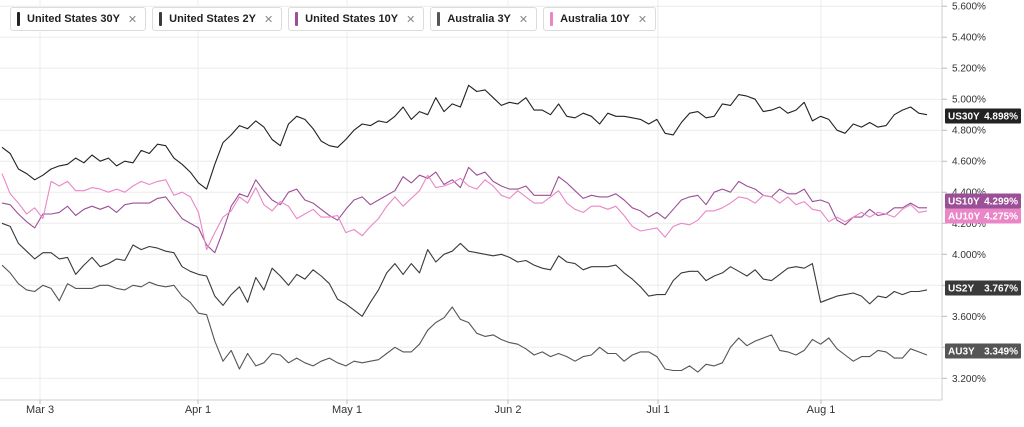 The width and height of the screenshot is (1024, 427). I want to click on x-tick-label: May 1, so click(347, 410).